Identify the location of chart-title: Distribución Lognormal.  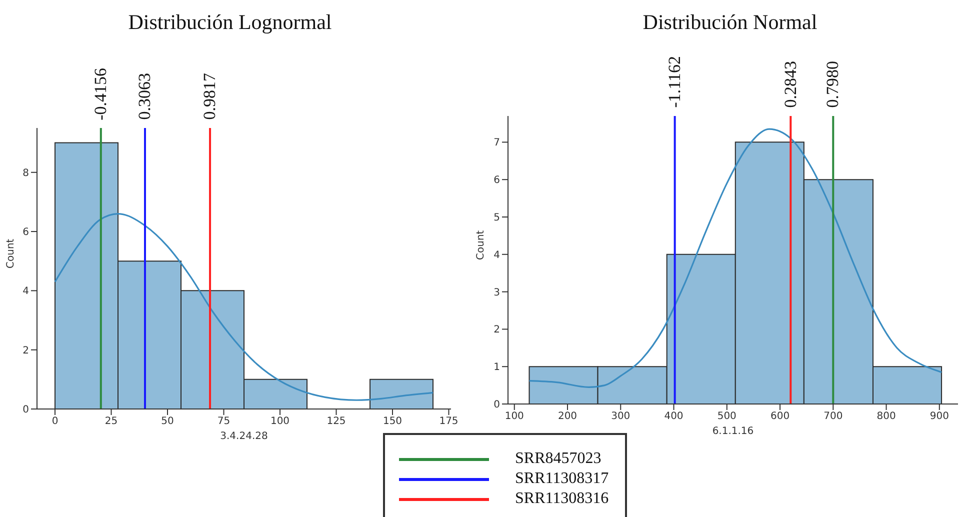
(230, 22).